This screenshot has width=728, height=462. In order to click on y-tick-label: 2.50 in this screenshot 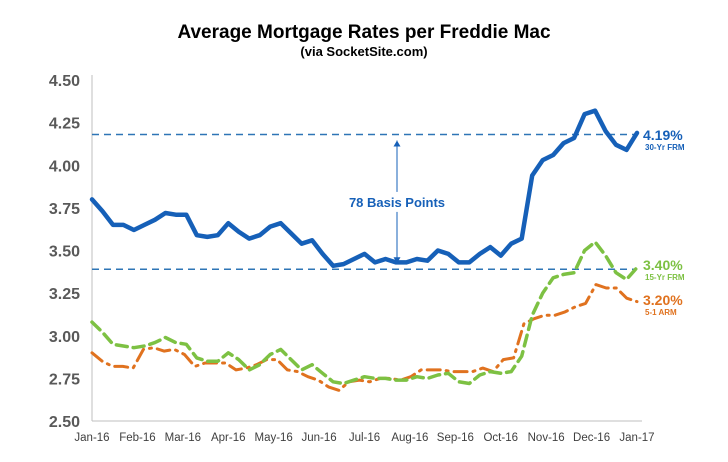, I will do `click(64, 422)`.